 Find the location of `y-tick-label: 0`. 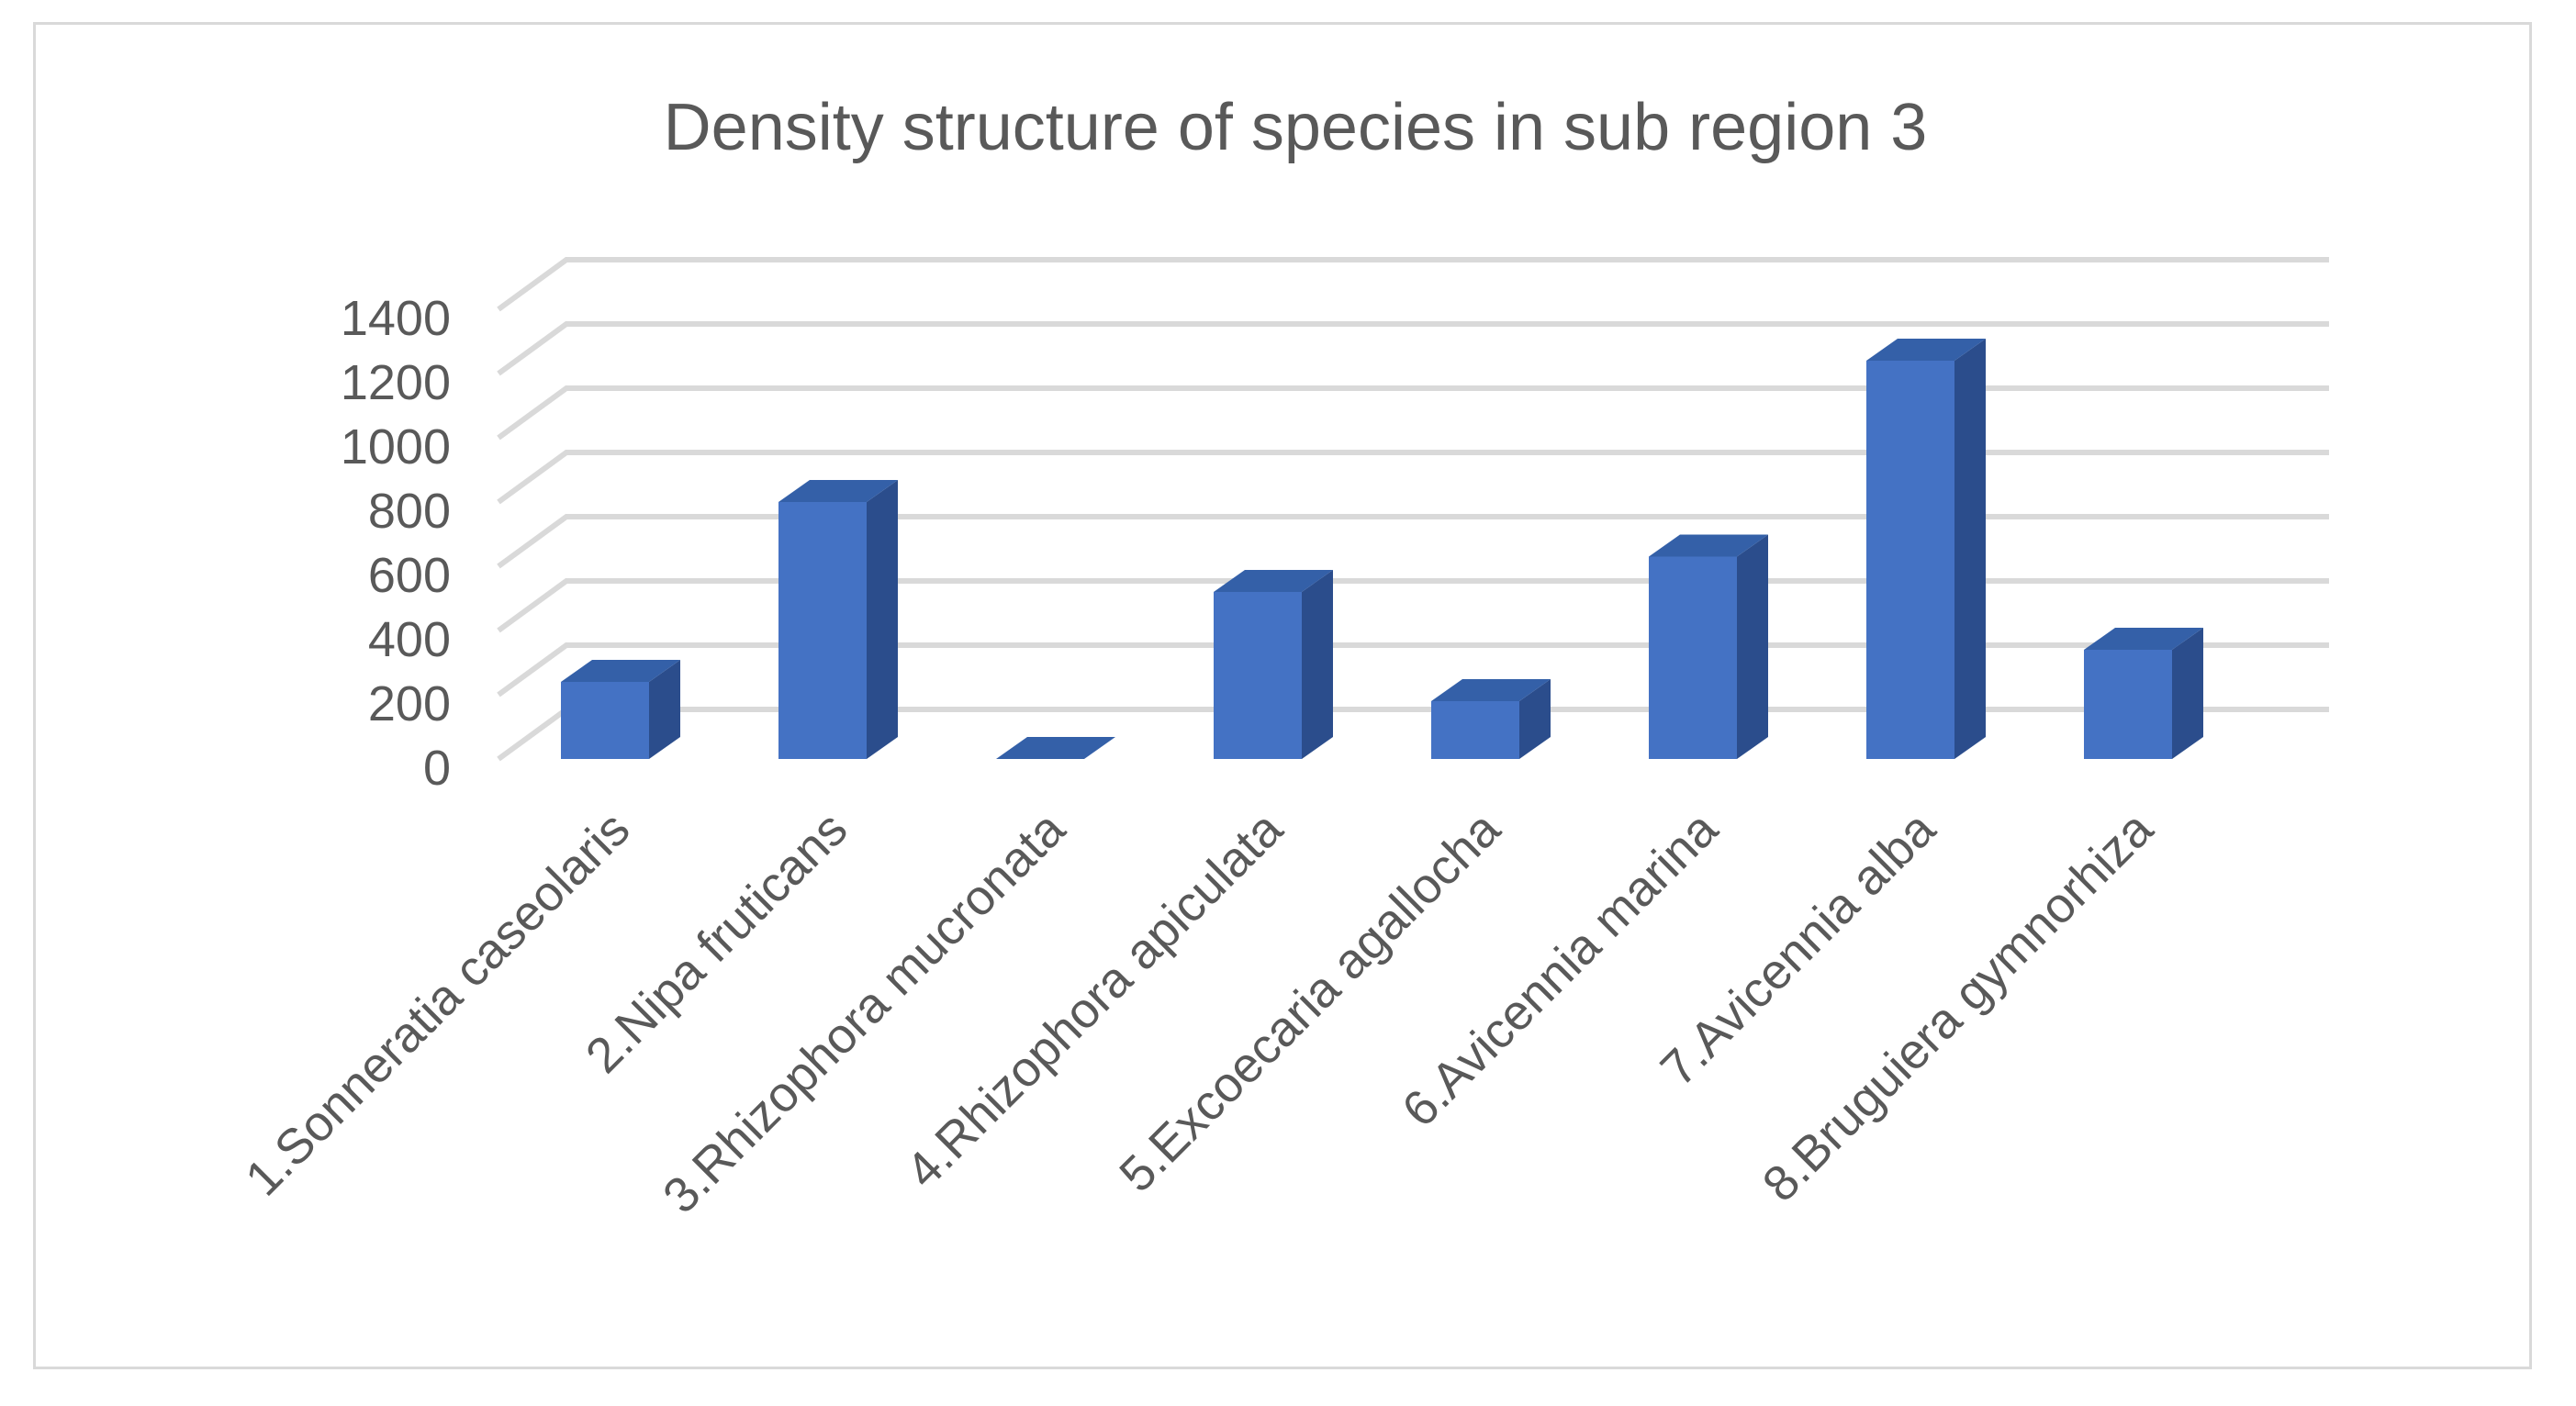

y-tick-label: 0 is located at coordinates (437, 768).